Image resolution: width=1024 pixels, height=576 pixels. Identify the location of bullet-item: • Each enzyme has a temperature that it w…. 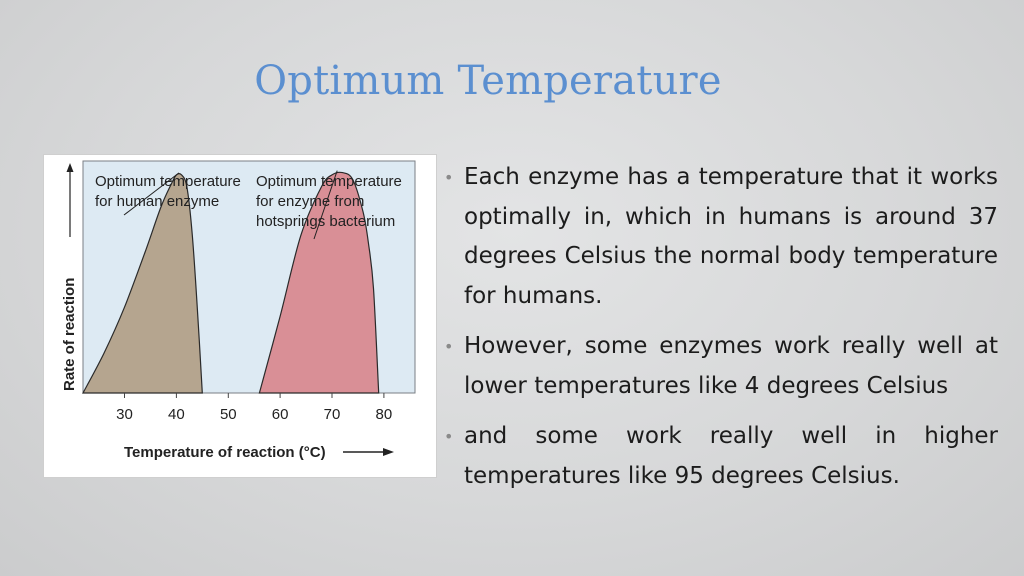
(720, 237).